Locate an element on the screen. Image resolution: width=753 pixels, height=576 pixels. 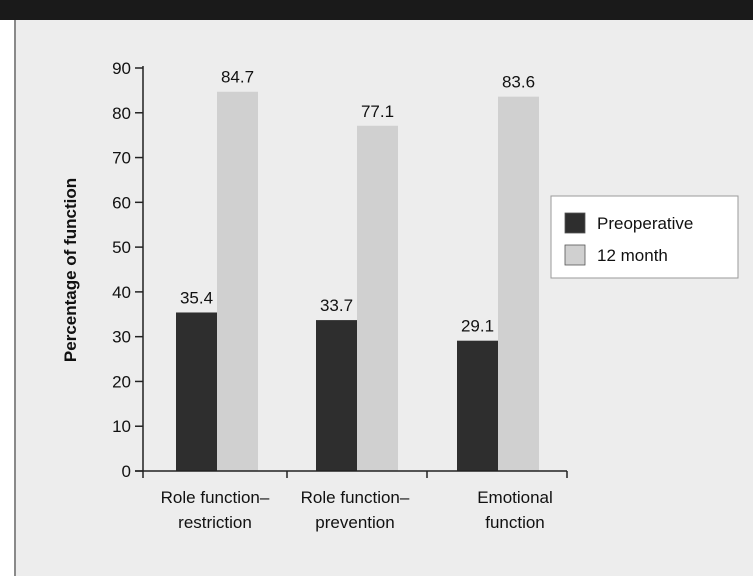
y-tick-label: 90 is located at coordinates (121, 68).